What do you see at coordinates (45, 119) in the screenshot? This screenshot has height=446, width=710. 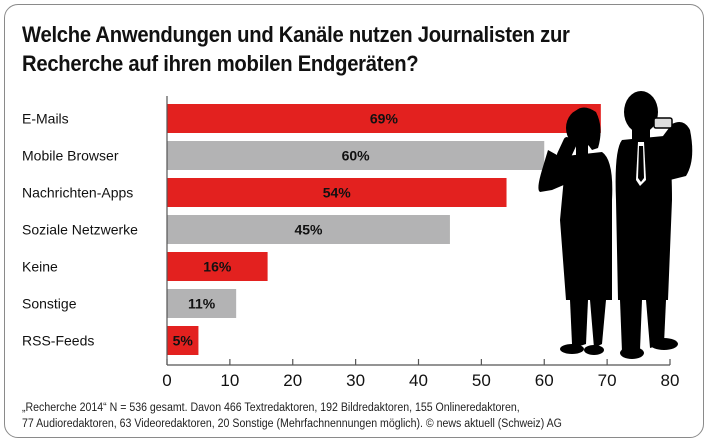 I see `category-label: E-Mails` at bounding box center [45, 119].